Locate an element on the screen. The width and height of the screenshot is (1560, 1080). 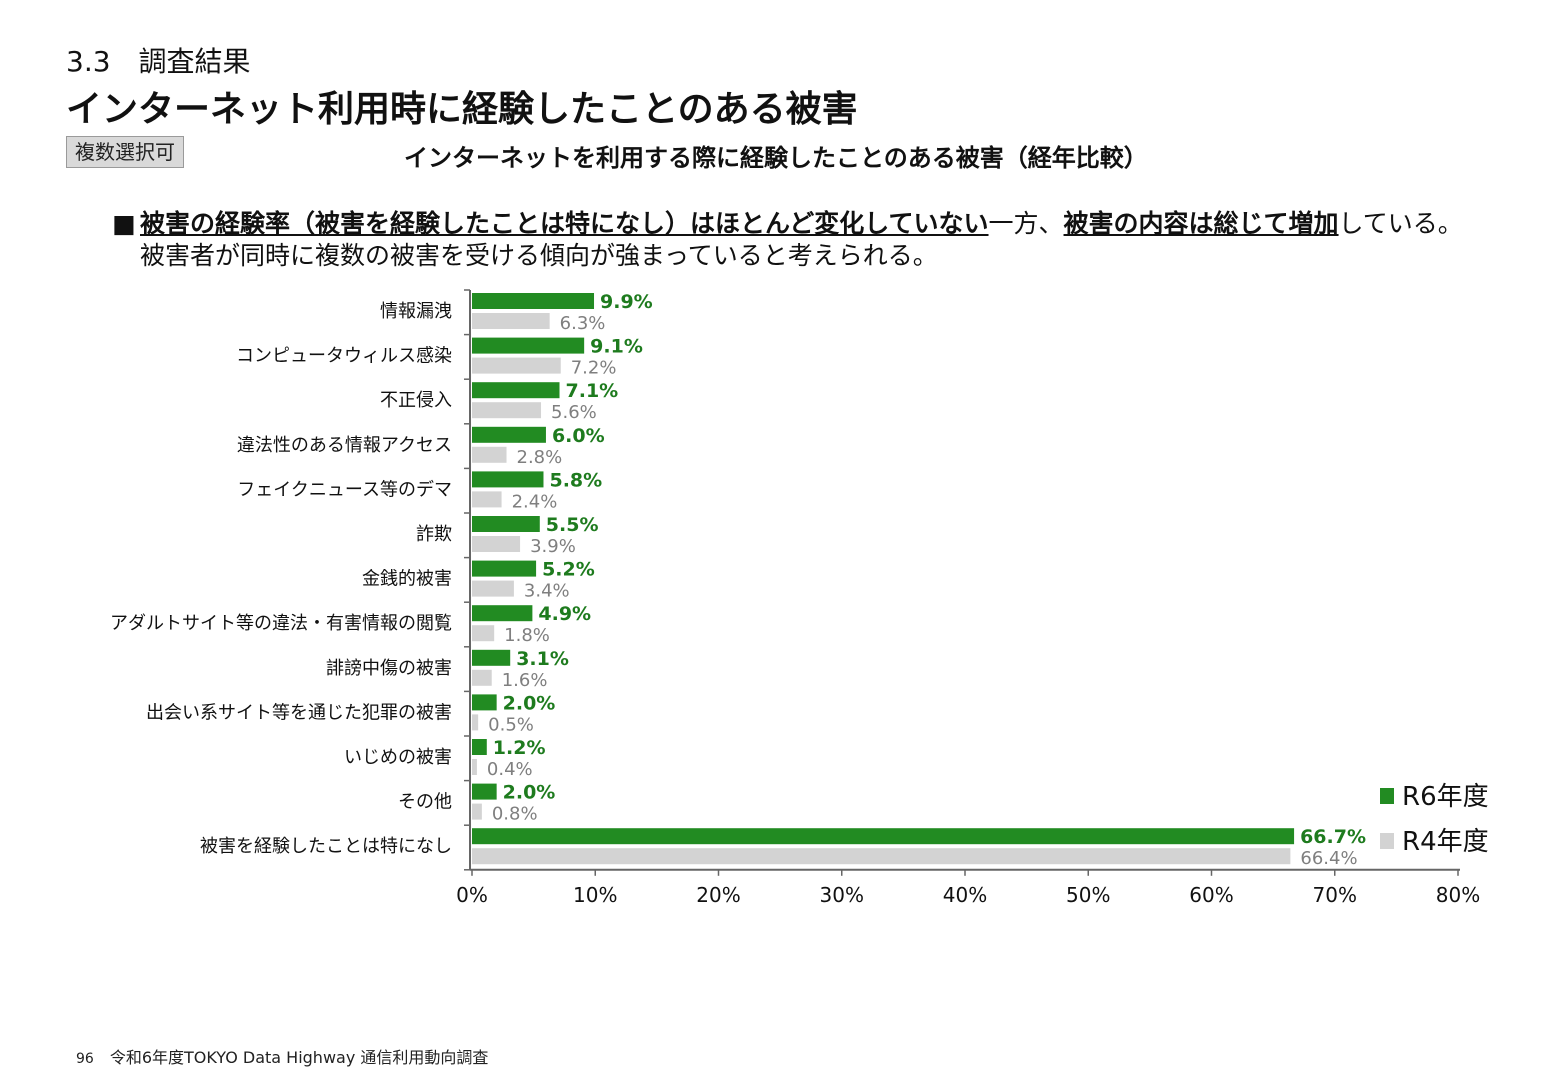
legend-swatch-r6 is located at coordinates (1387, 796).